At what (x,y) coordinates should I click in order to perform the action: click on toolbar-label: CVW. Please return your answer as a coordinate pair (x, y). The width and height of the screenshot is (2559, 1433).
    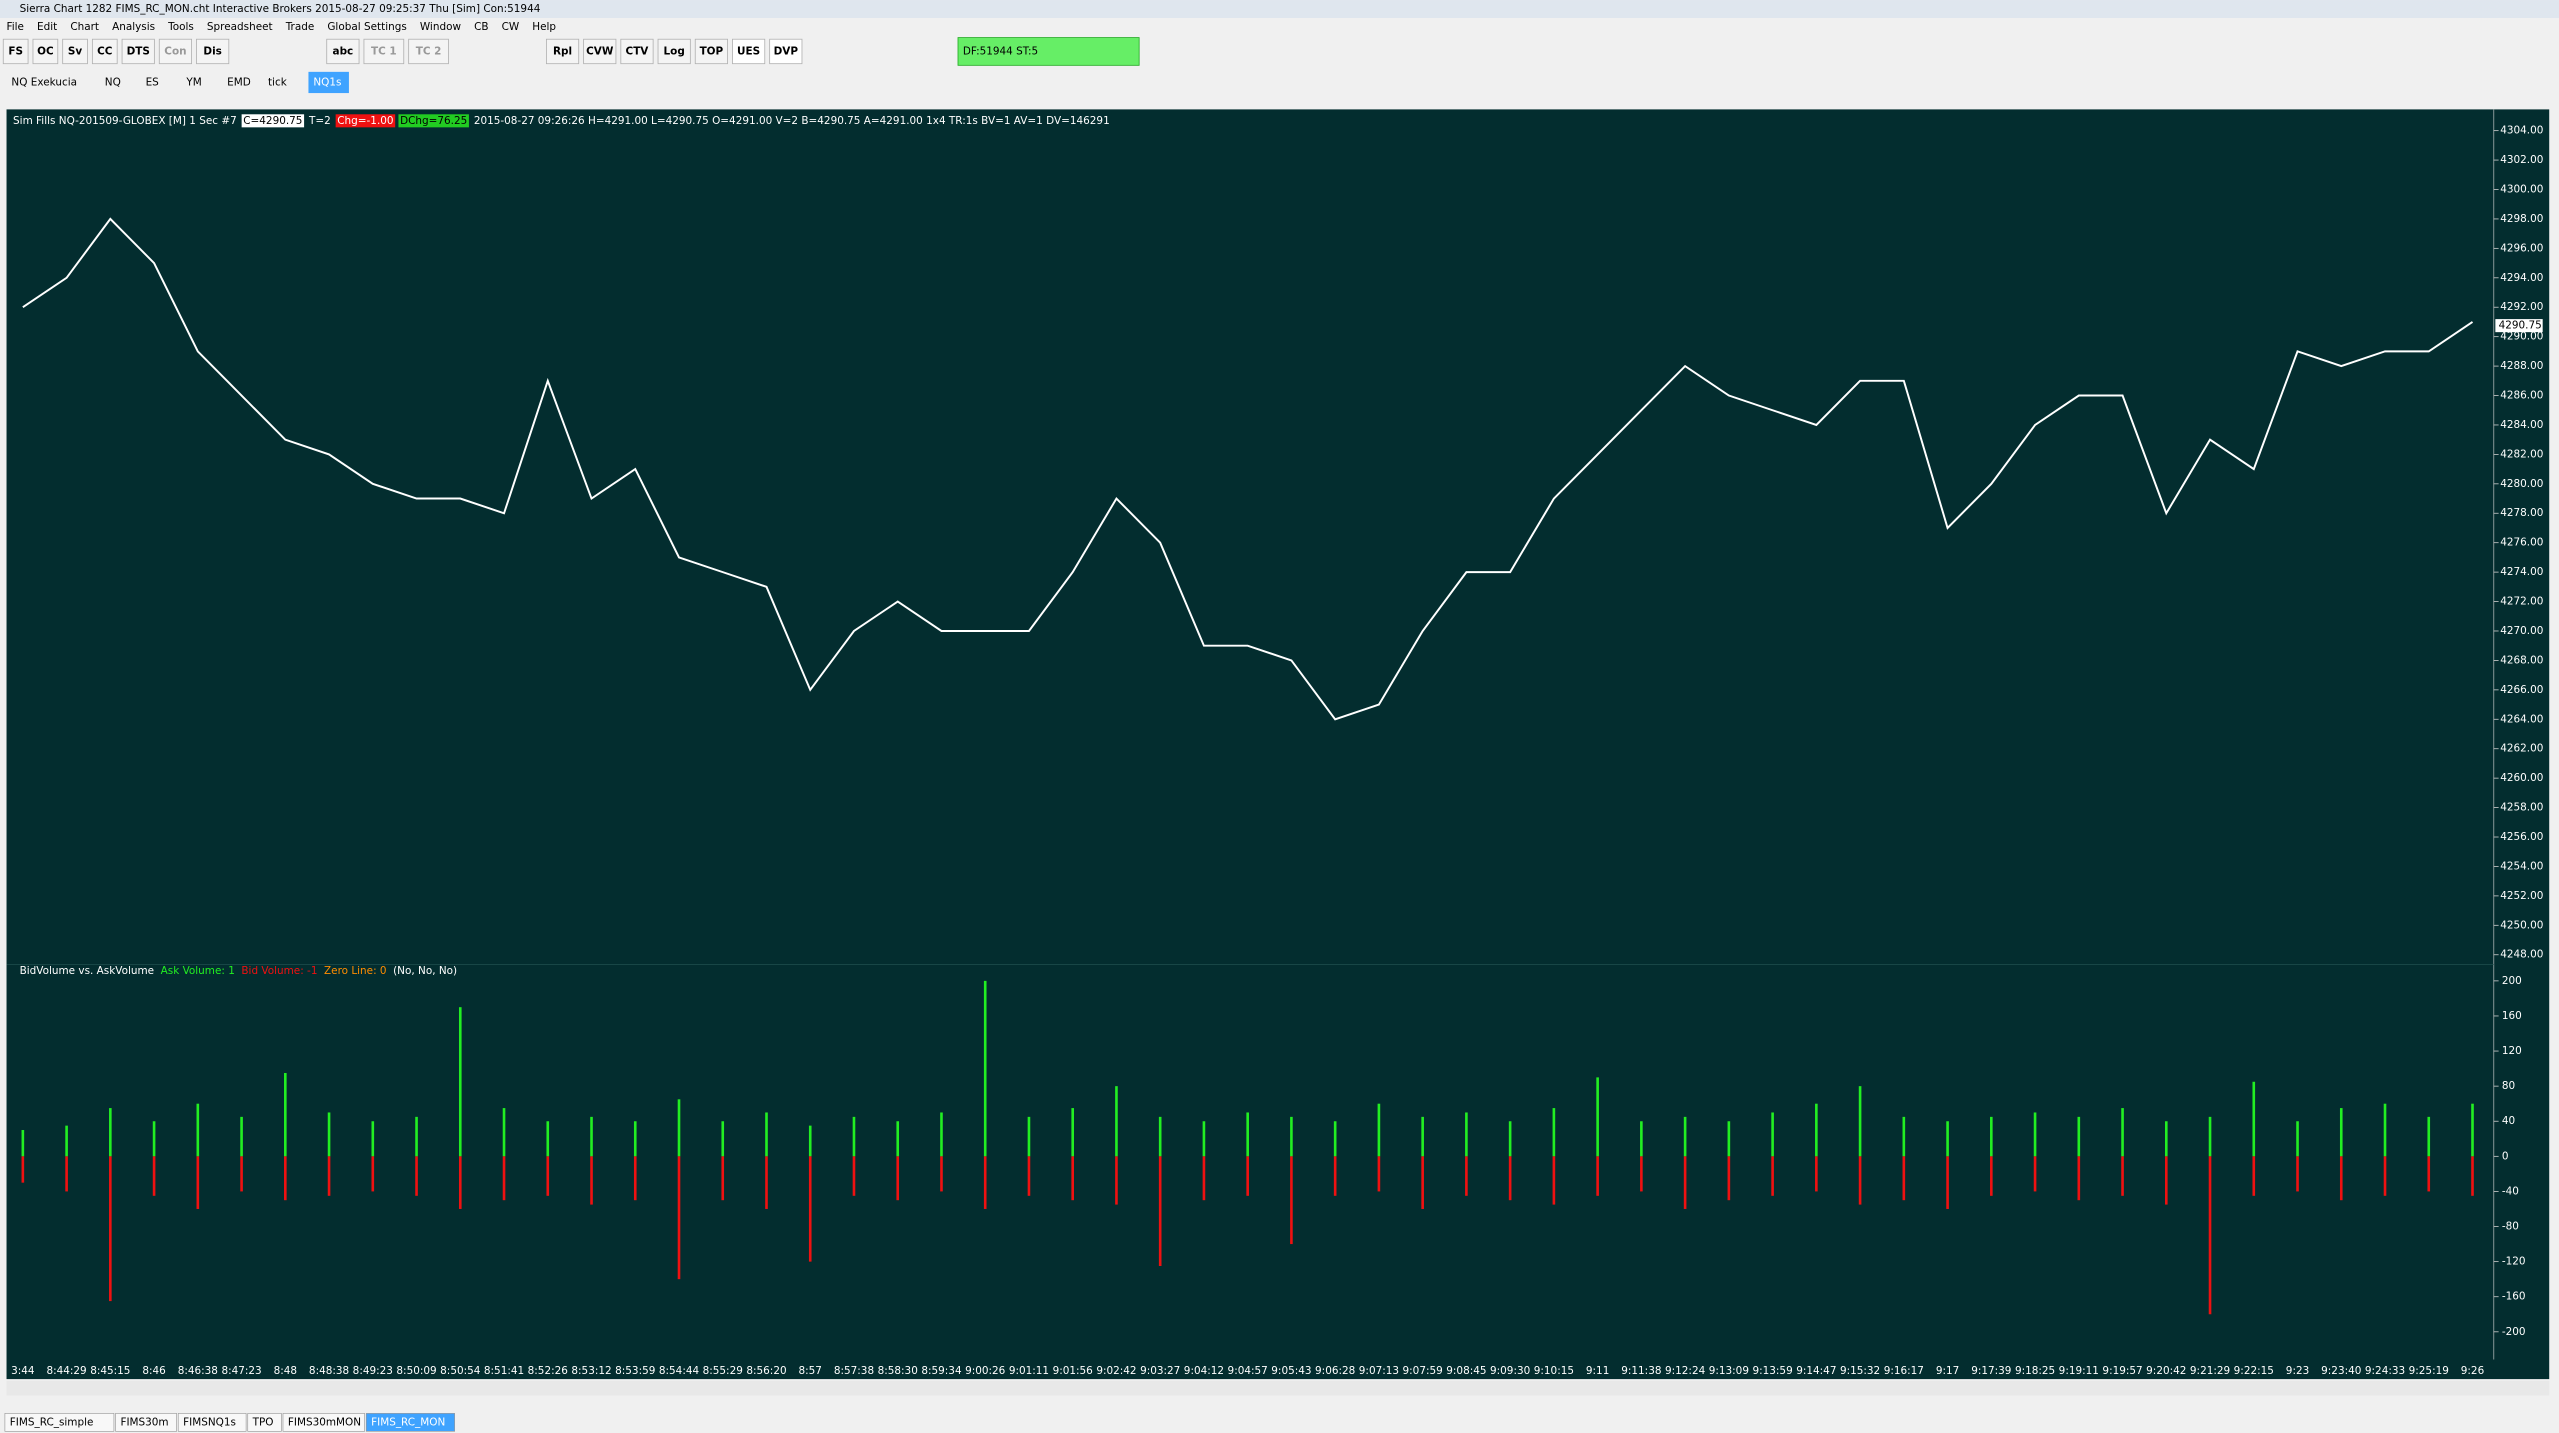
    Looking at the image, I should click on (600, 51).